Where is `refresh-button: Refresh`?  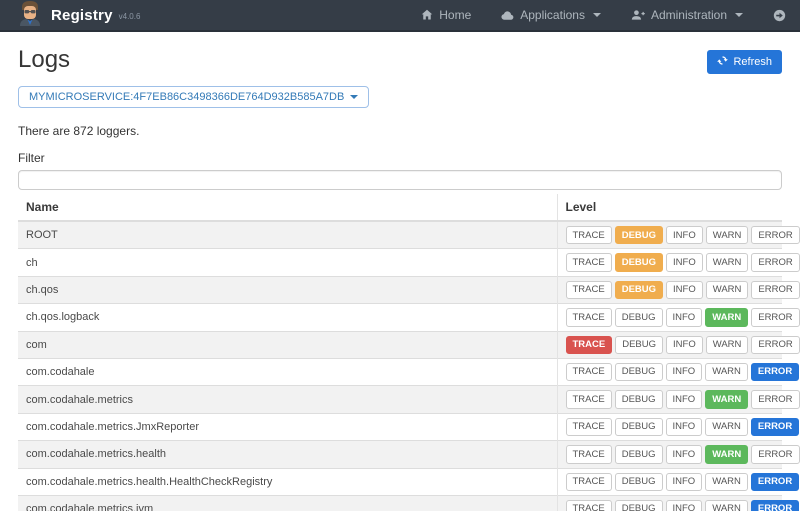
refresh-button: Refresh is located at coordinates (744, 62).